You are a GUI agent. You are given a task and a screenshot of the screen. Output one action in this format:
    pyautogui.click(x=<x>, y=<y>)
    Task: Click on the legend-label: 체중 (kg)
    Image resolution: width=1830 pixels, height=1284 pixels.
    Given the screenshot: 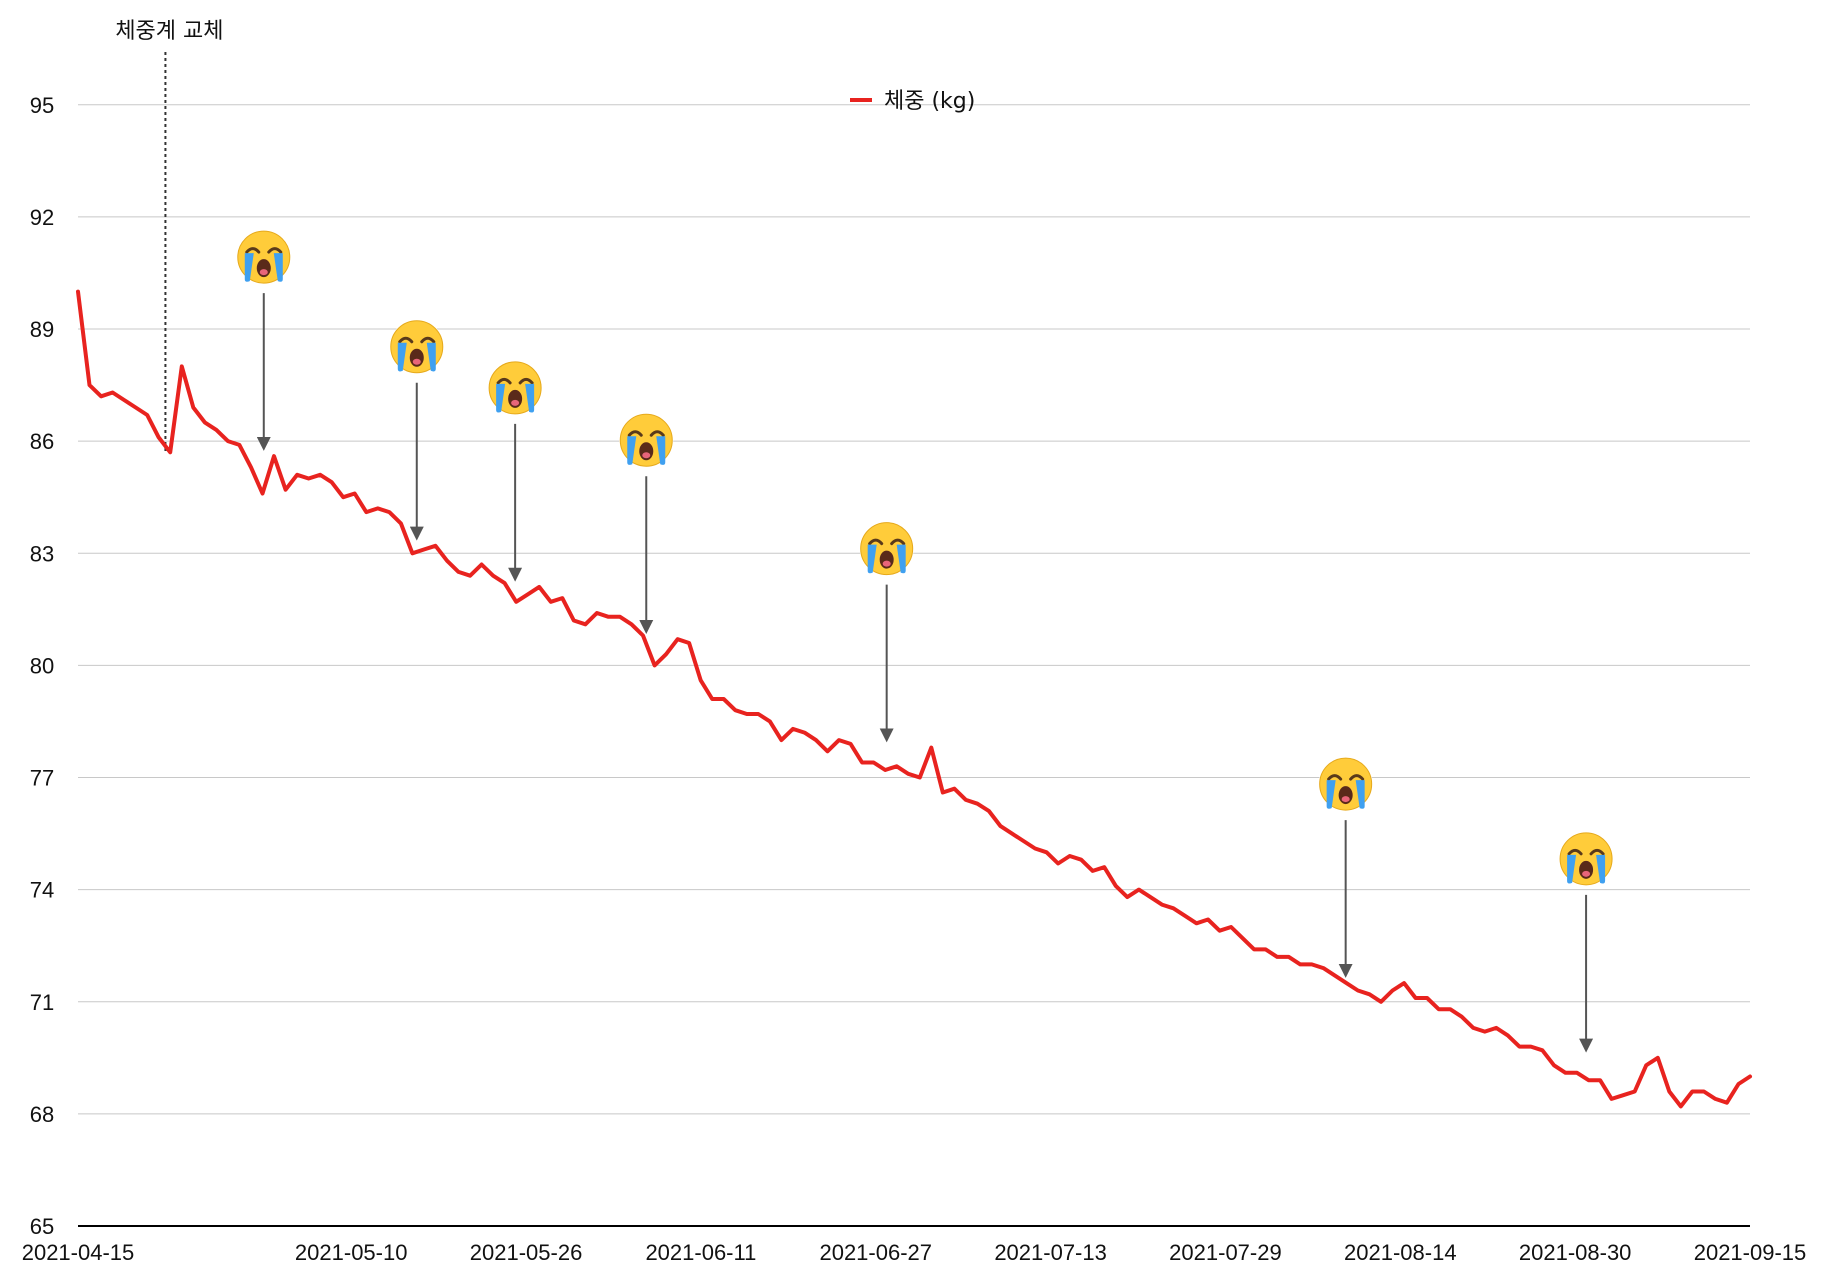 What is the action you would take?
    pyautogui.click(x=929, y=101)
    